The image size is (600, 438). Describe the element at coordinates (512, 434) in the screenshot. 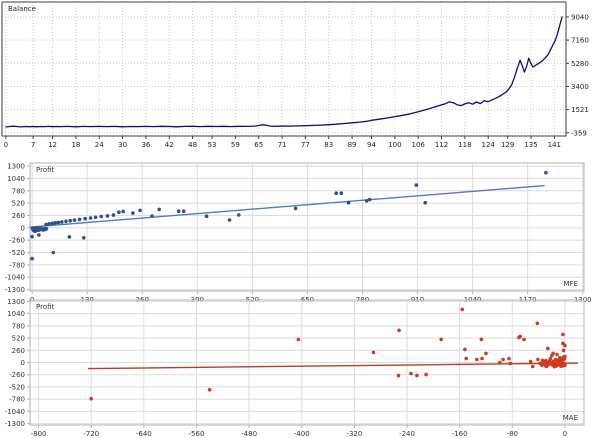

I see `x-tick-label: -80` at that location.